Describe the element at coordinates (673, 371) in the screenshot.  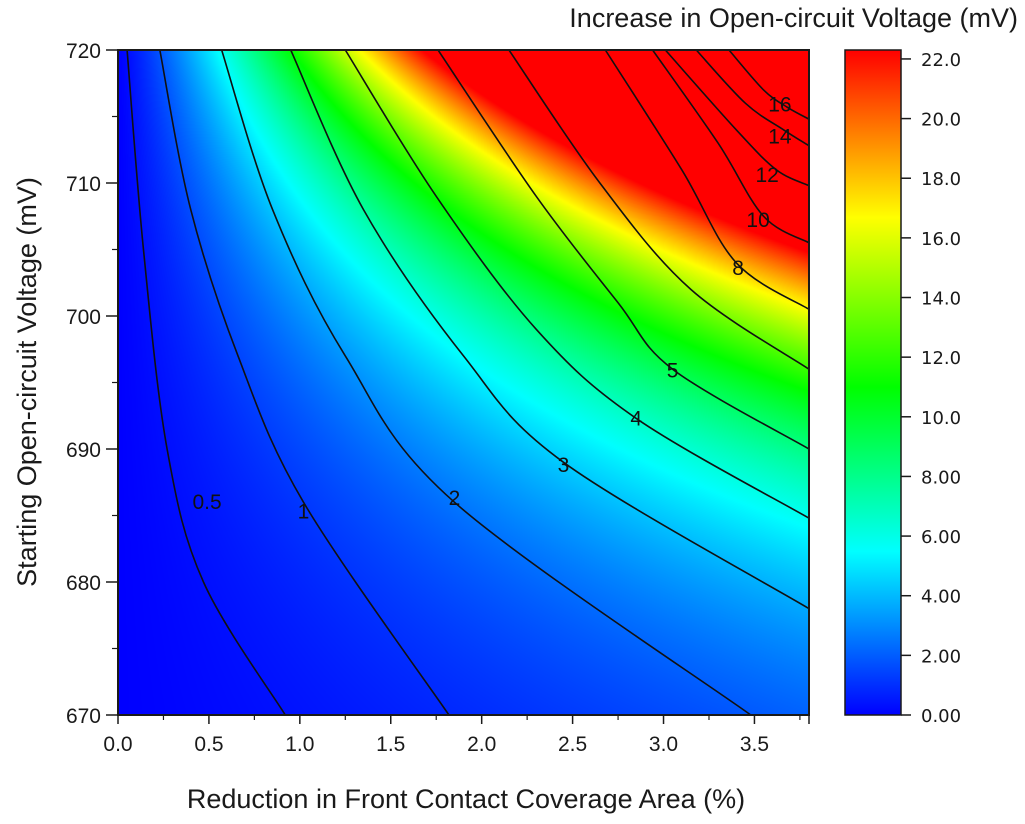
I see `contour-label: 5` at that location.